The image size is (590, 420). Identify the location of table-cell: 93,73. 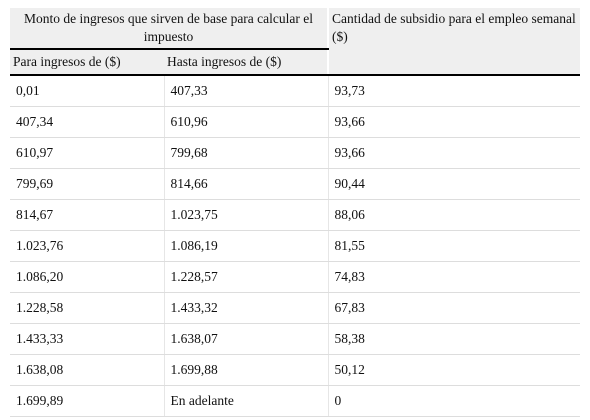
(454, 91).